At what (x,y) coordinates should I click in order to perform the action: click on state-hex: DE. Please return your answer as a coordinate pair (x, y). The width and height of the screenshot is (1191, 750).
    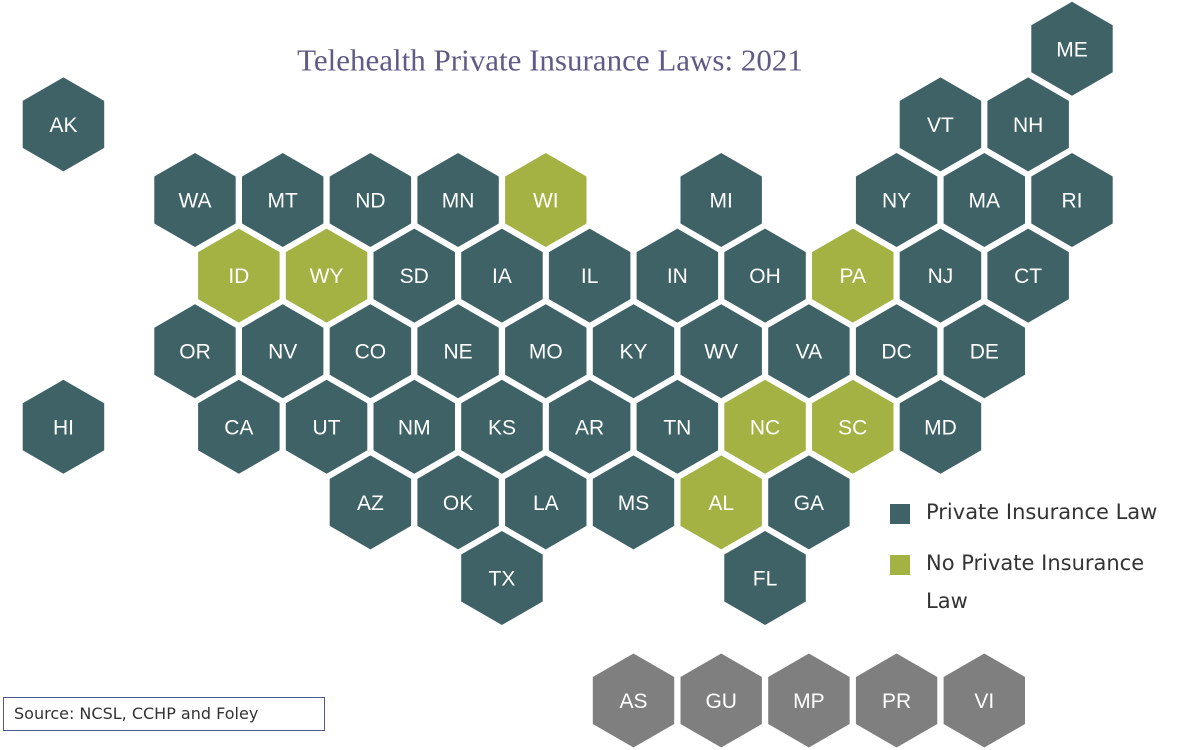
    Looking at the image, I should click on (984, 351).